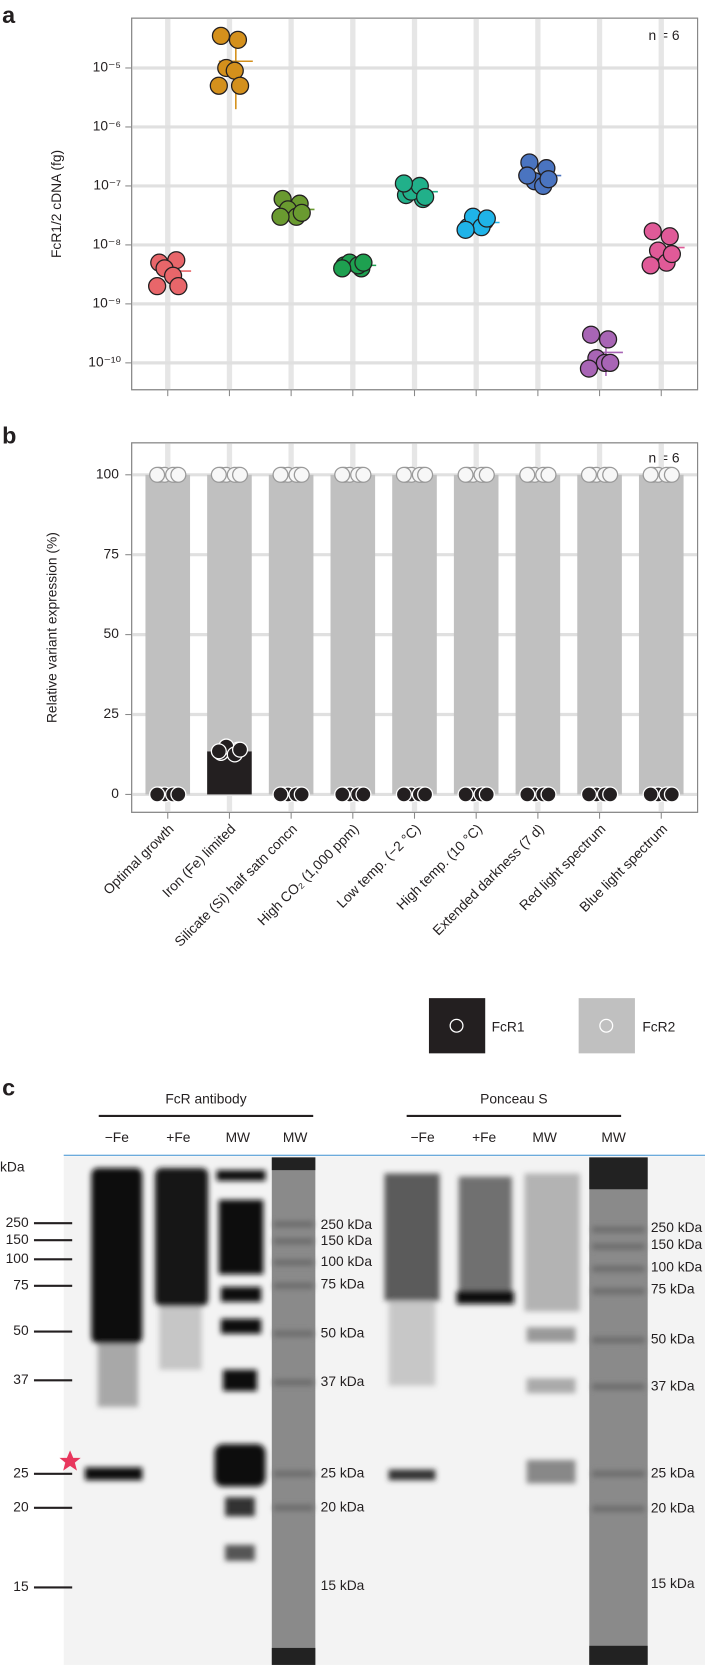  I want to click on panel-letter: a, so click(9, 15).